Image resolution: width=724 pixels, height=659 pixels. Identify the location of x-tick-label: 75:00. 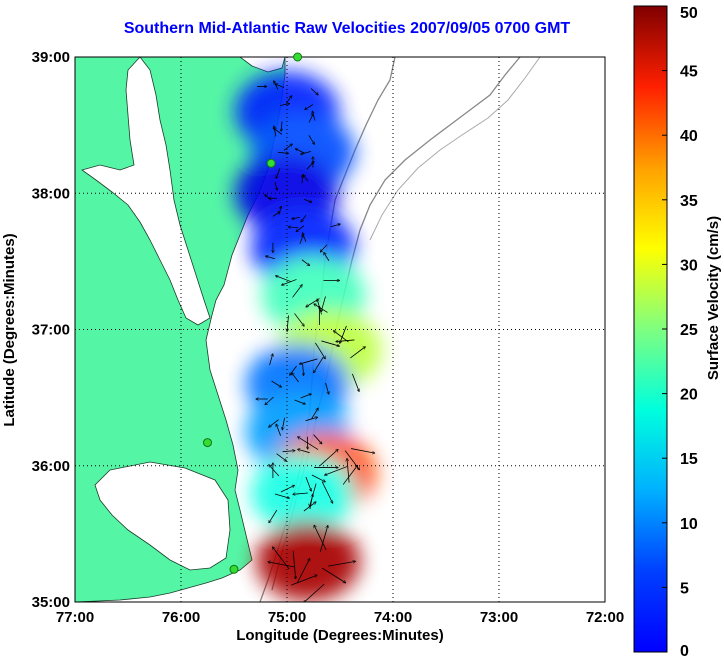
(287, 617).